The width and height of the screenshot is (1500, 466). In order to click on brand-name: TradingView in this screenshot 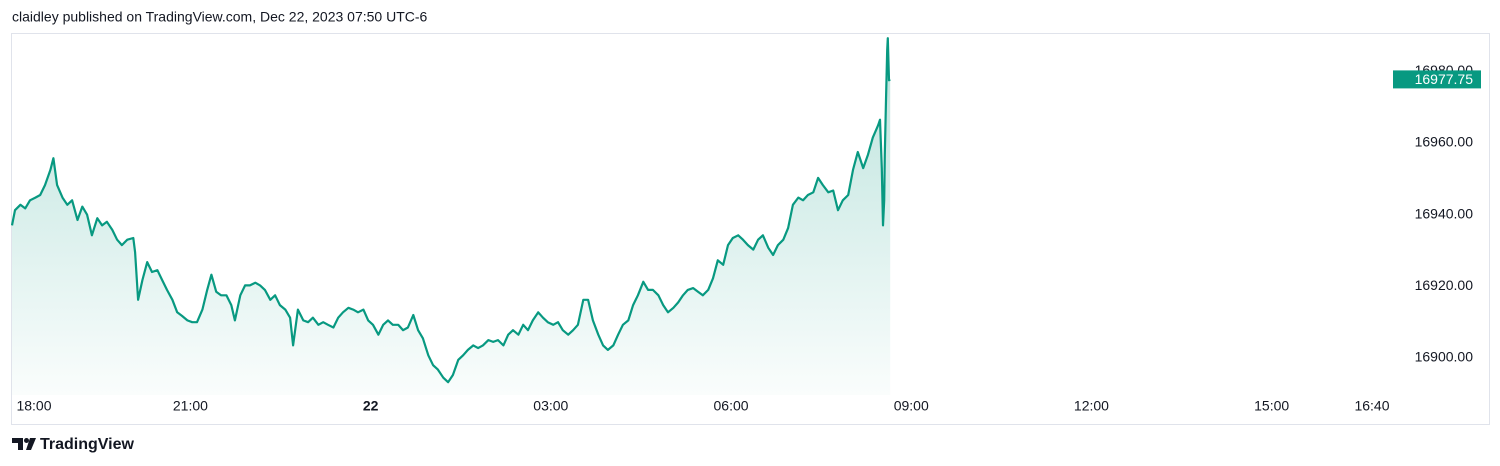, I will do `click(87, 444)`.